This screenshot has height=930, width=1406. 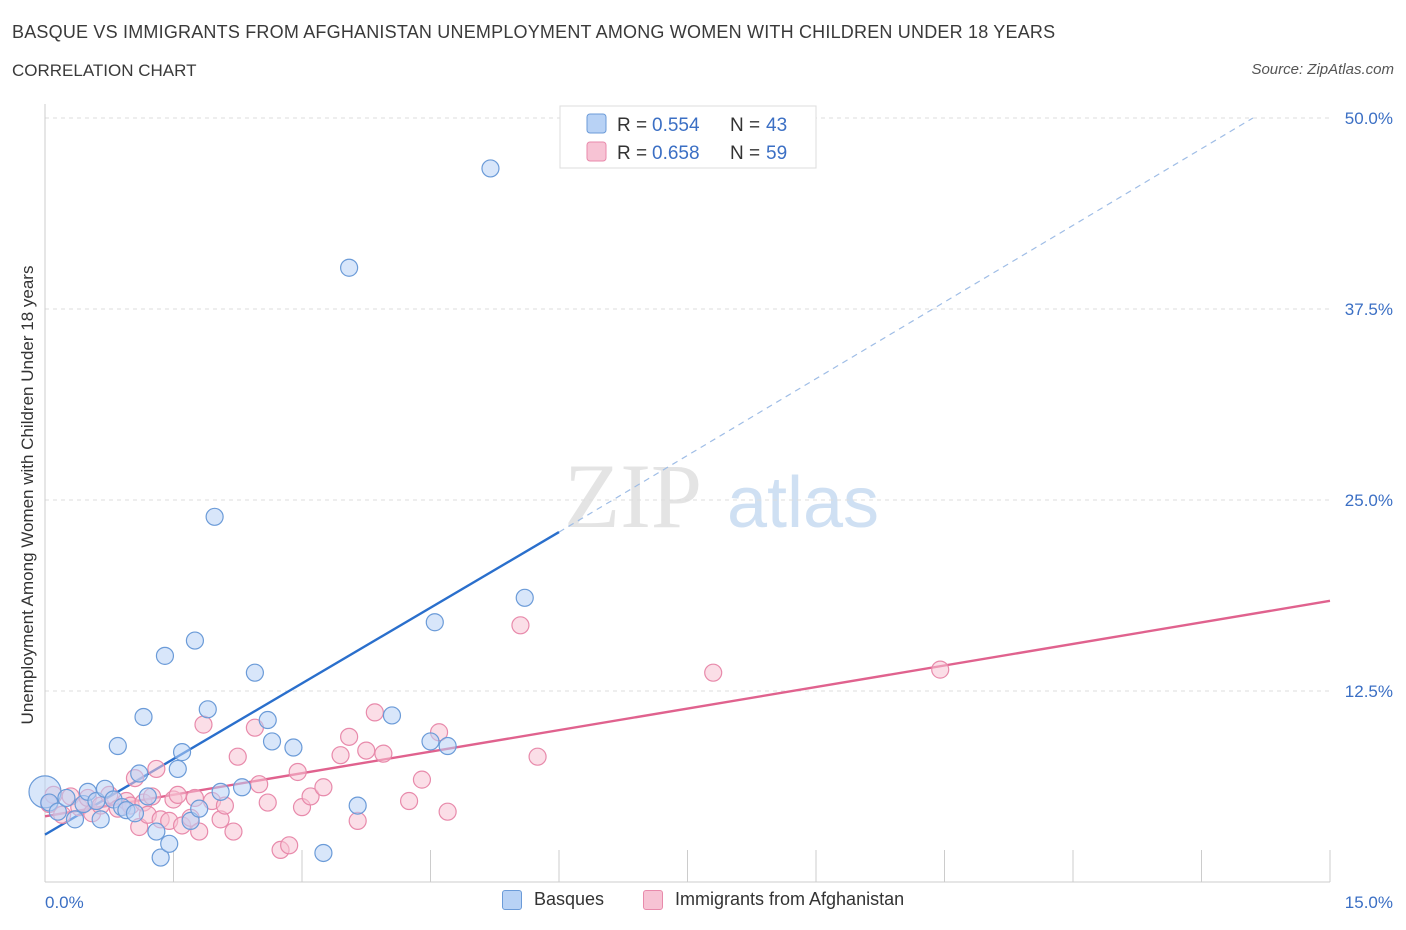 What do you see at coordinates (688, 137) in the screenshot?
I see `legend-top: R = 0.554 N = 43 R = 0.658 N = 59` at bounding box center [688, 137].